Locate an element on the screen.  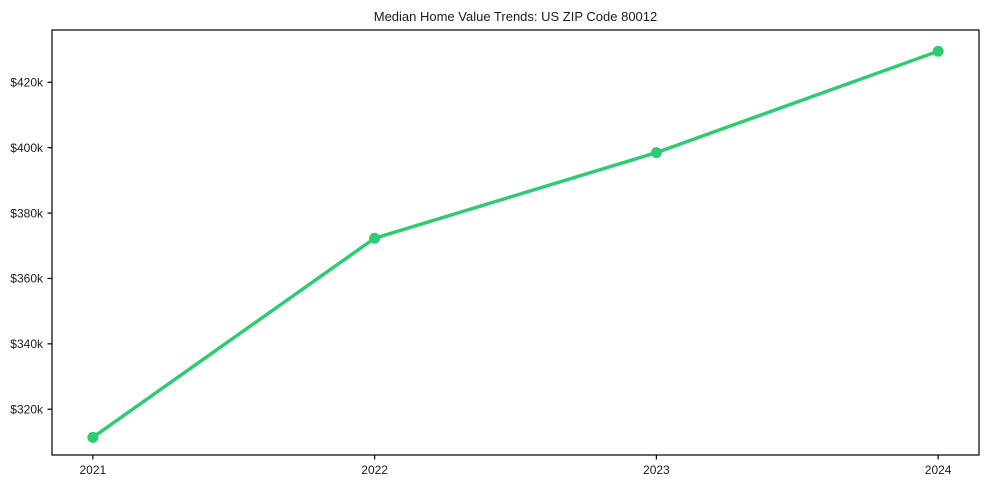
y-tick-label: $400k is located at coordinates (27, 148).